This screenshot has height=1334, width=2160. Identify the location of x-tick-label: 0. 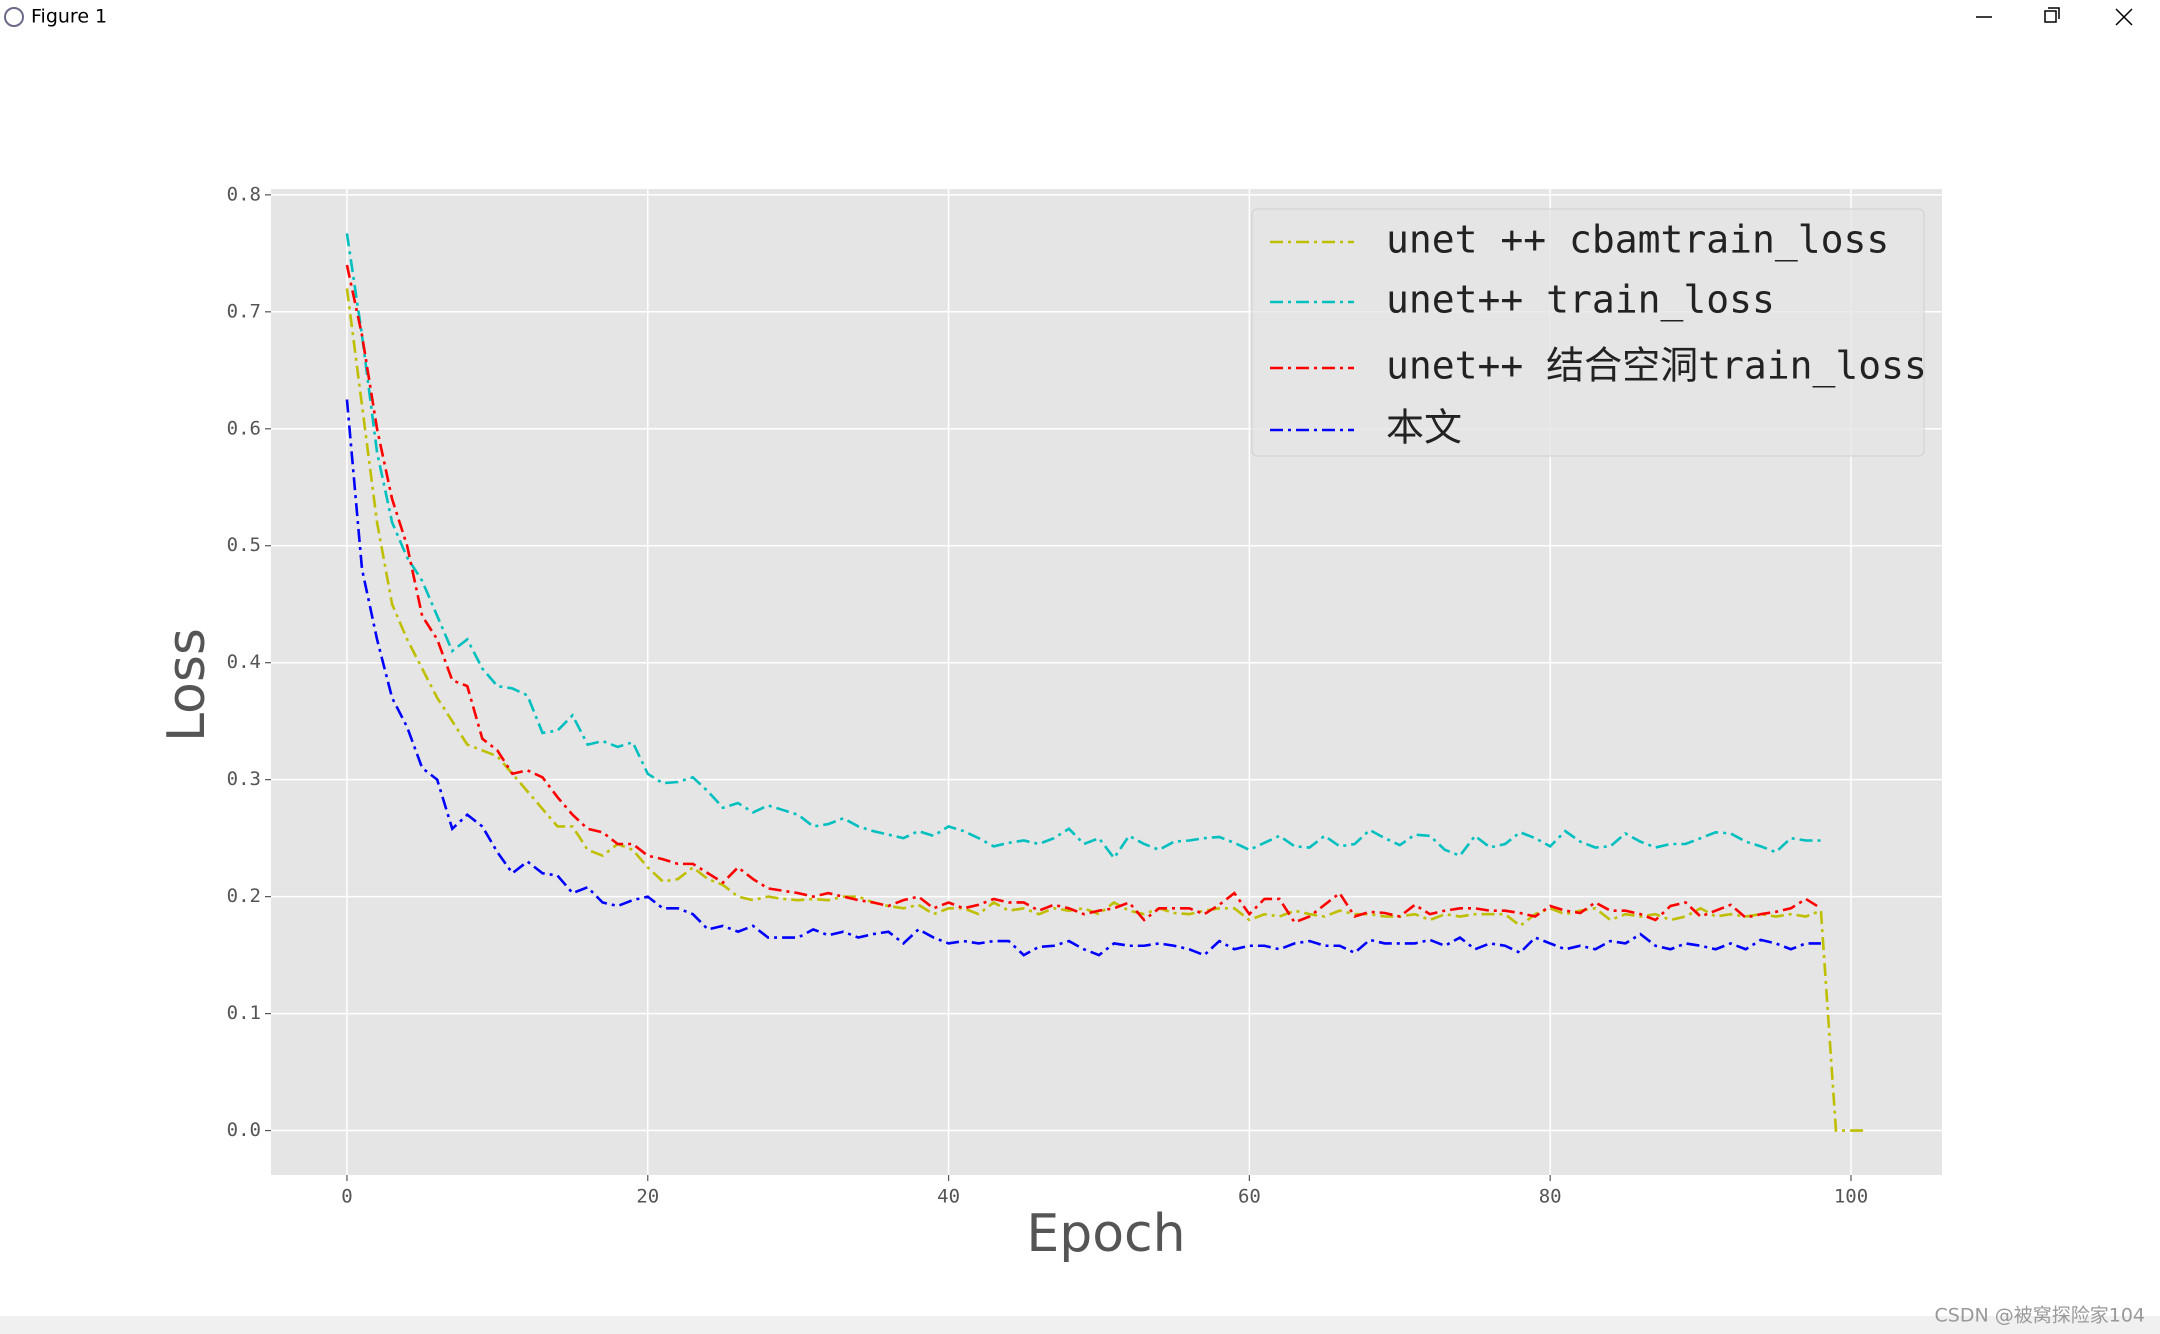
(346, 1197).